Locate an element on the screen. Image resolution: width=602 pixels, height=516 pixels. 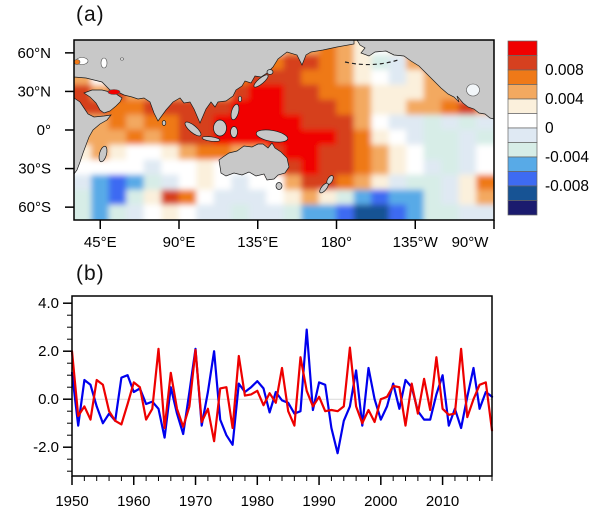
timeseries-y-tick-label: 0.0 is located at coordinates (48, 399).